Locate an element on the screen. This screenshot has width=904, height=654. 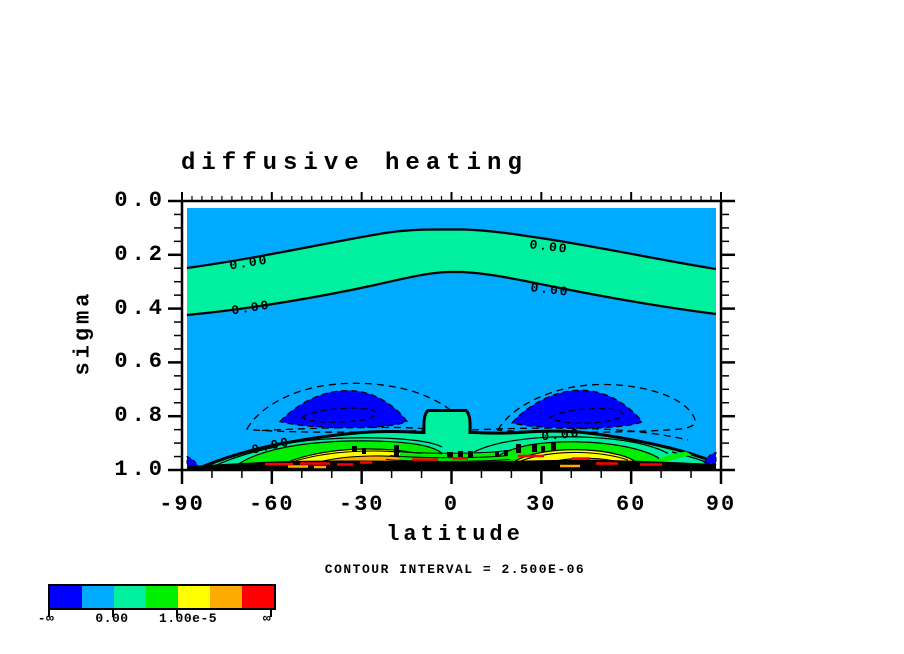
negative-cell-left is located at coordinates (343, 409).